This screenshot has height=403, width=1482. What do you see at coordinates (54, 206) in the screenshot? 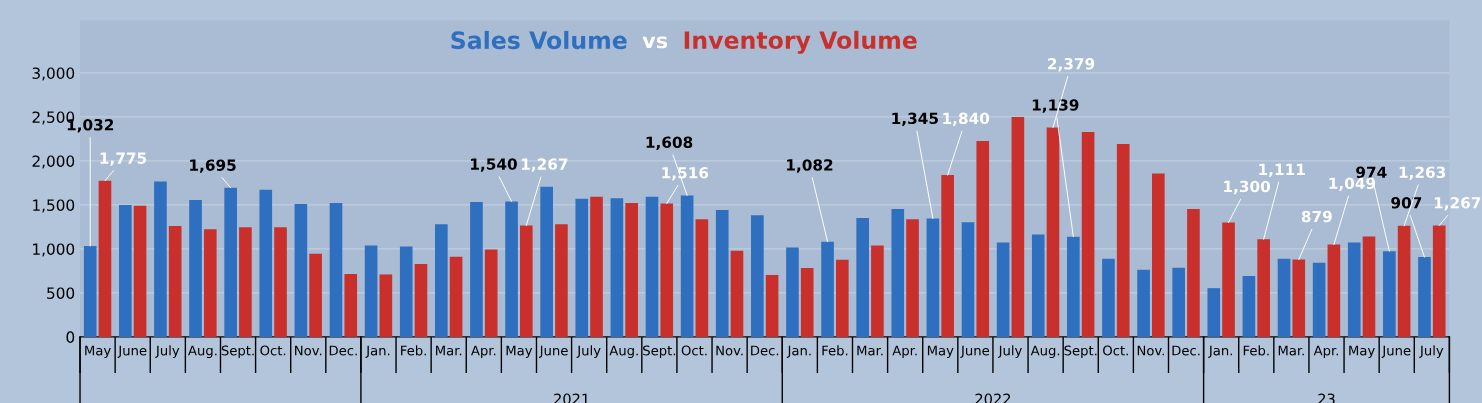
I see `y-tick-label: 1,500` at bounding box center [54, 206].